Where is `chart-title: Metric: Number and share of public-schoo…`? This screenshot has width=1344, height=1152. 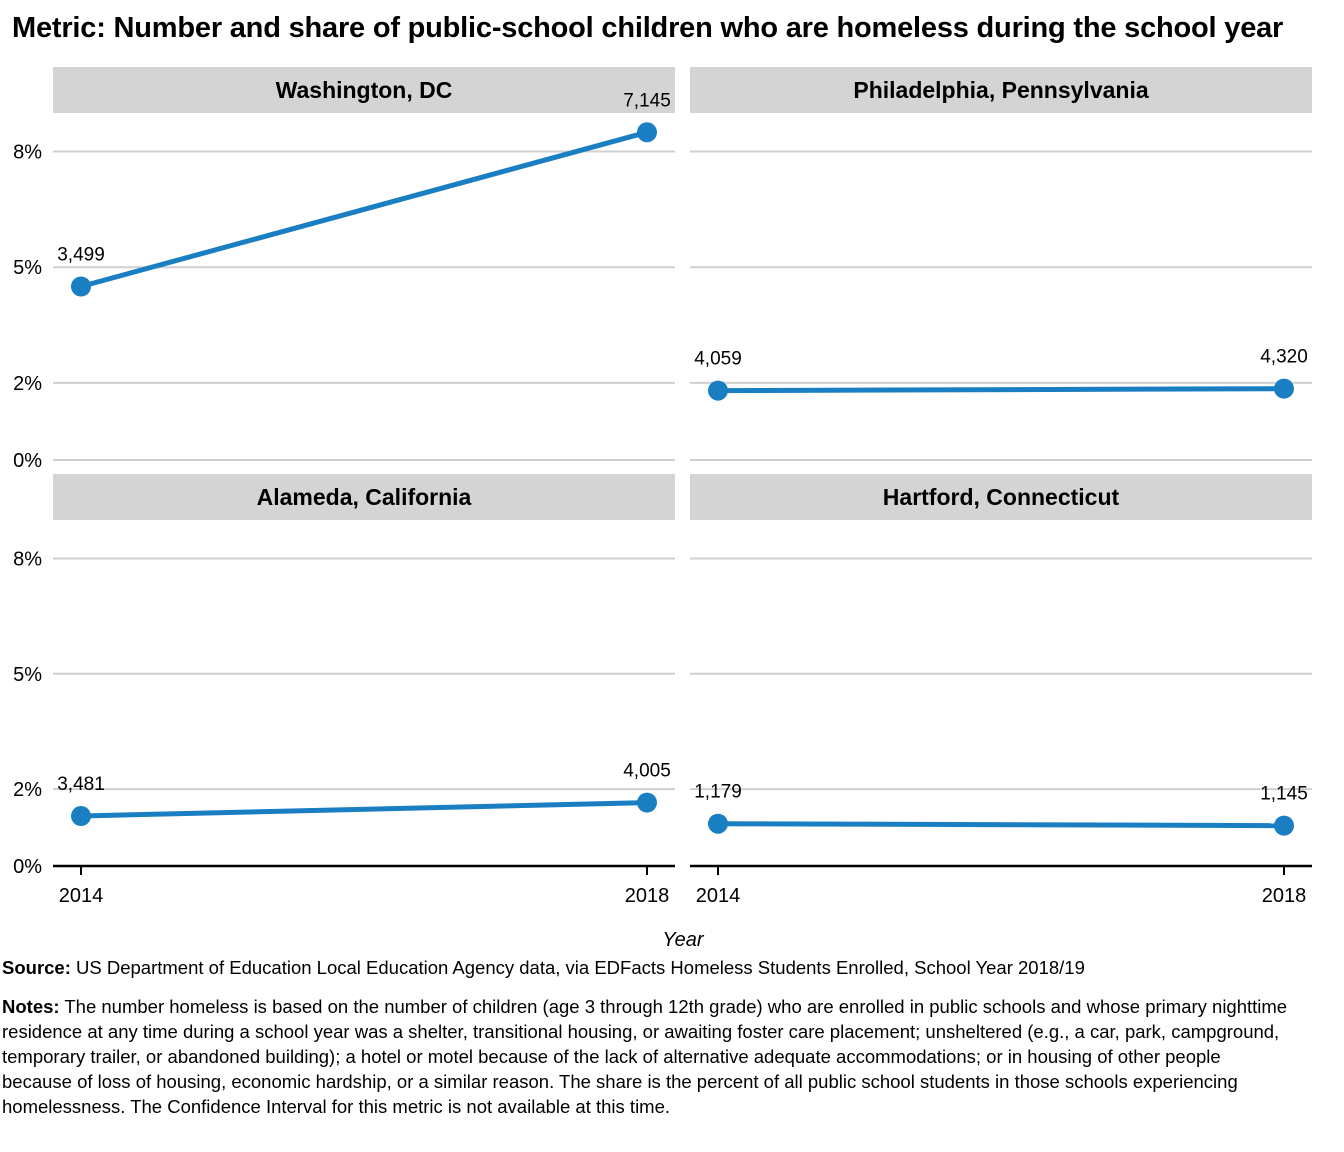 chart-title: Metric: Number and share of public-schoo… is located at coordinates (648, 28).